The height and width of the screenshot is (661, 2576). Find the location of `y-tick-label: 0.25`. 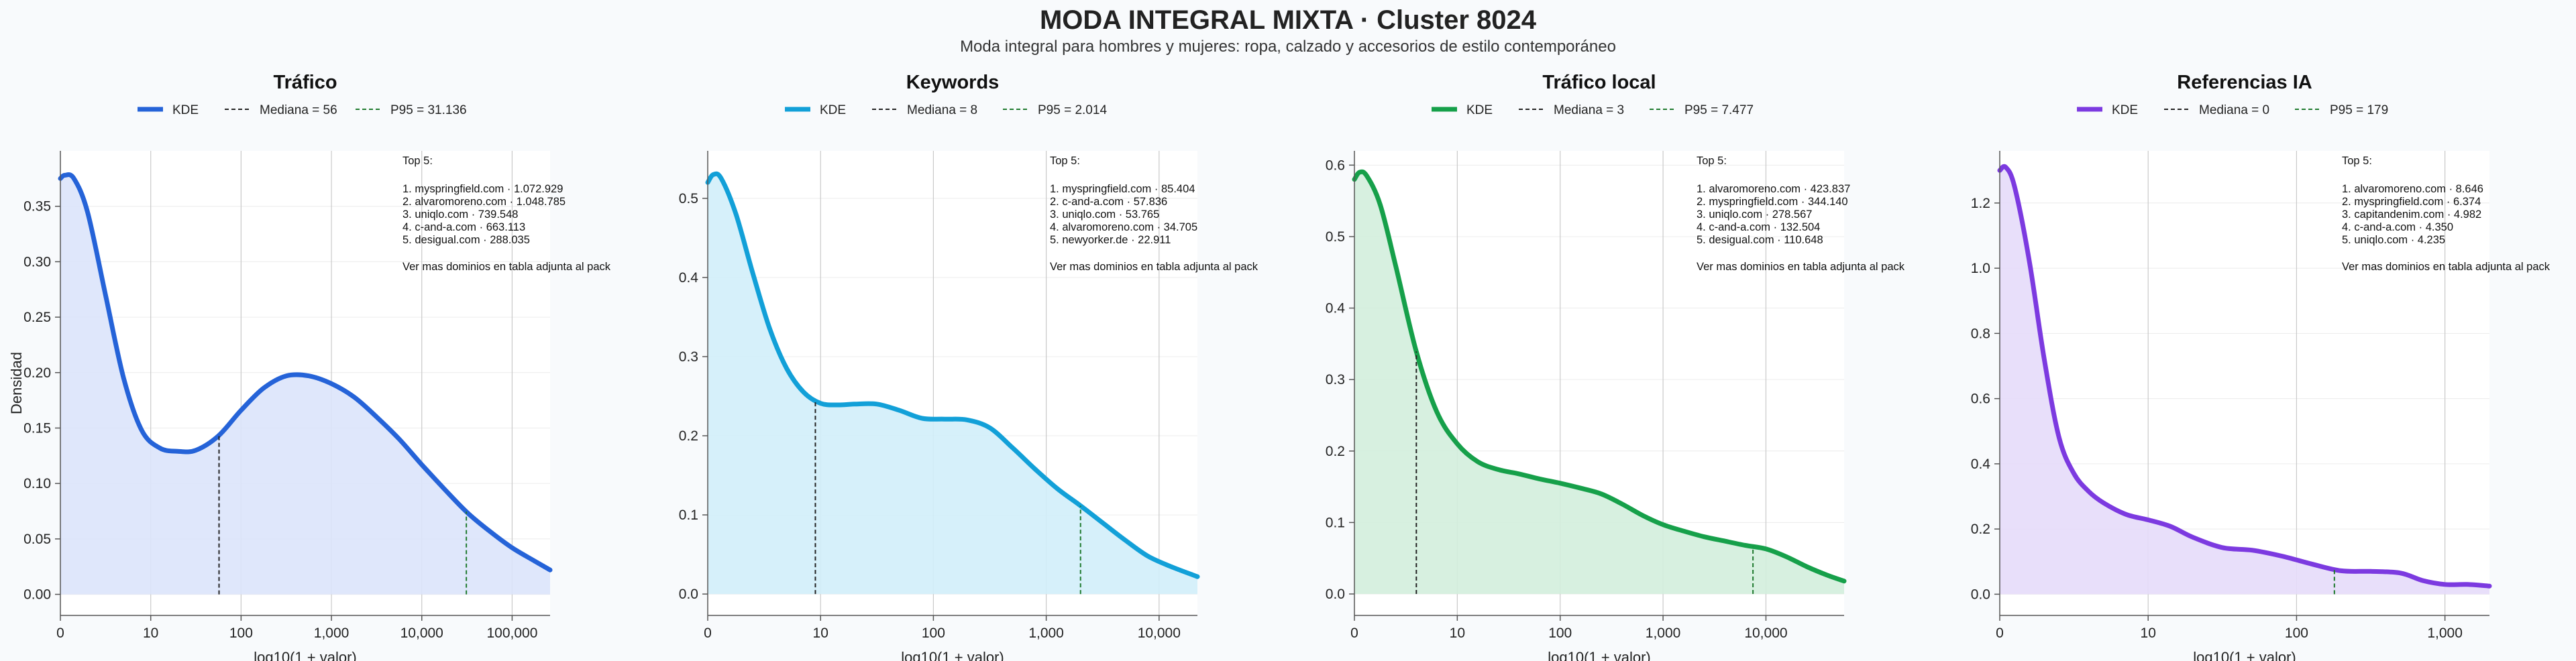

y-tick-label: 0.25 is located at coordinates (37, 317).